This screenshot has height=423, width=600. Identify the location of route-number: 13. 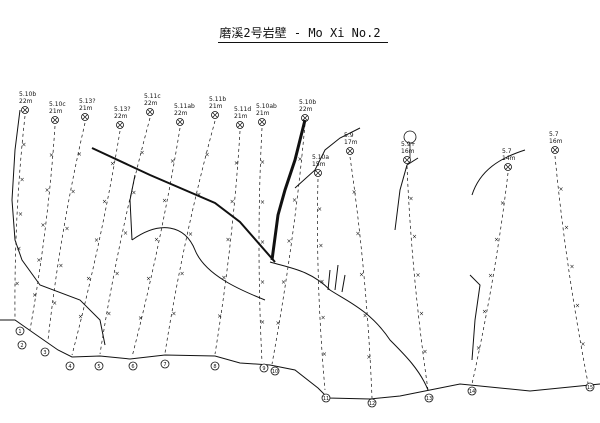
(429, 399).